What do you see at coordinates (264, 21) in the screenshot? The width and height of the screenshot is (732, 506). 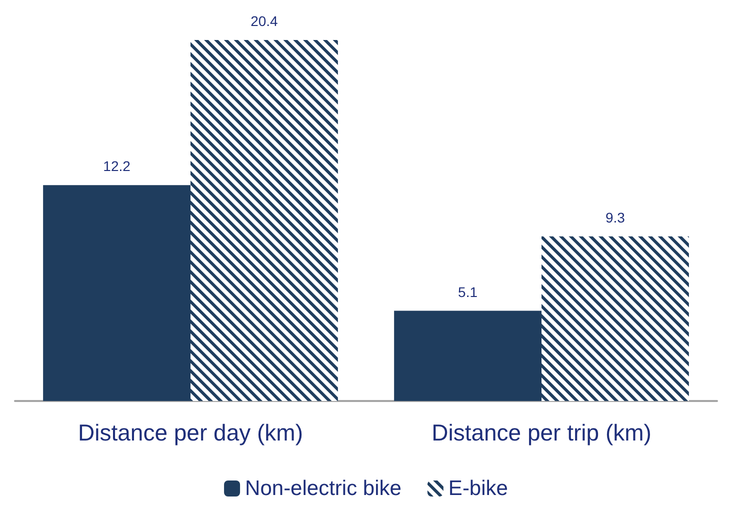 I see `data-label: 20.4` at bounding box center [264, 21].